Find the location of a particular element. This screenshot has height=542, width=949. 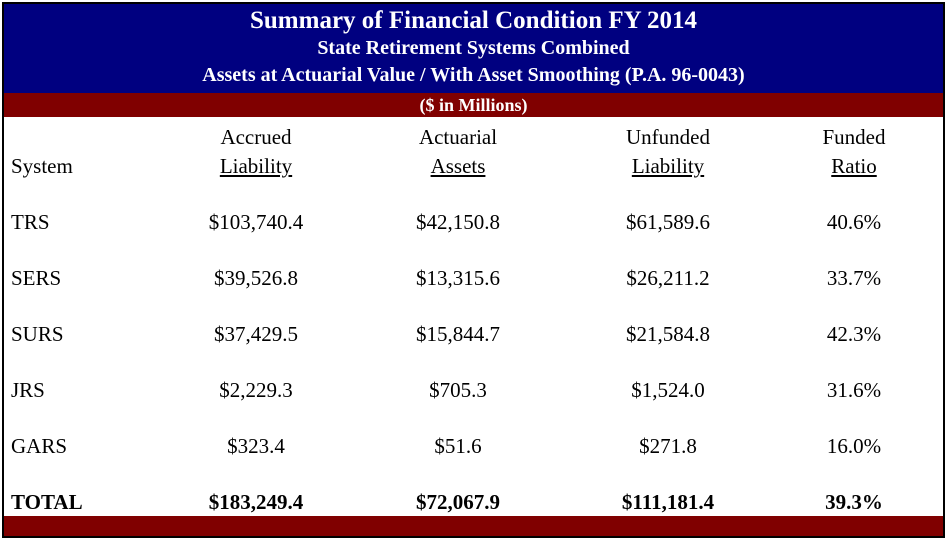

table-row: JRS $2,229.3 $705.3 $1,524.0 31.6% is located at coordinates (473, 390).